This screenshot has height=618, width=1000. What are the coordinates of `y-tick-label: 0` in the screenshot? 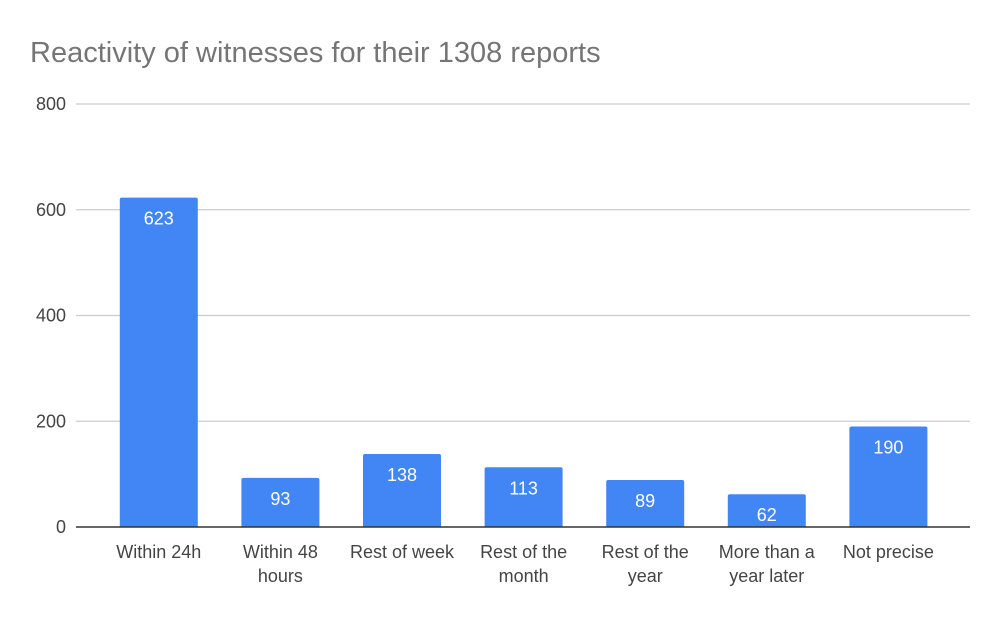 It's located at (61, 527).